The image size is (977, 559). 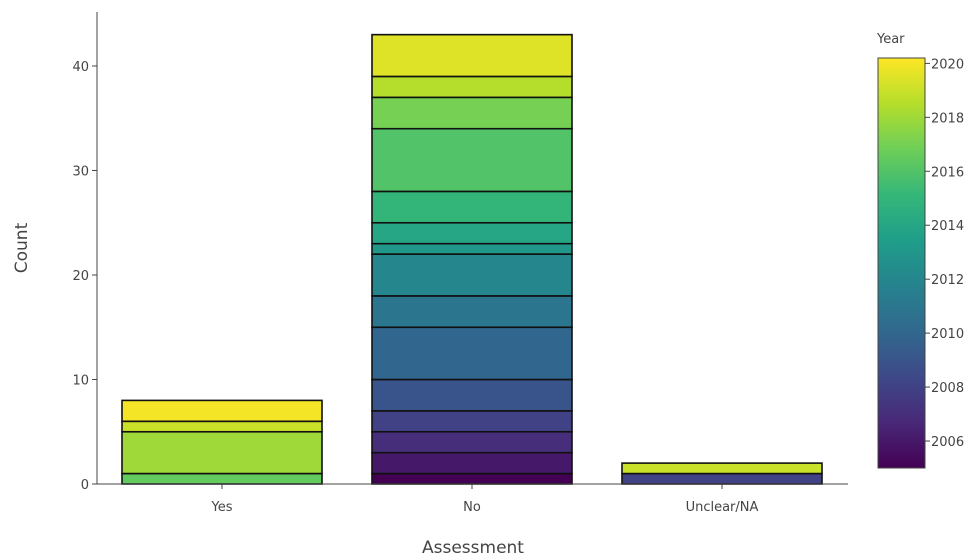 I want to click on x-tick-label: Unclear/NA, so click(x=722, y=507).